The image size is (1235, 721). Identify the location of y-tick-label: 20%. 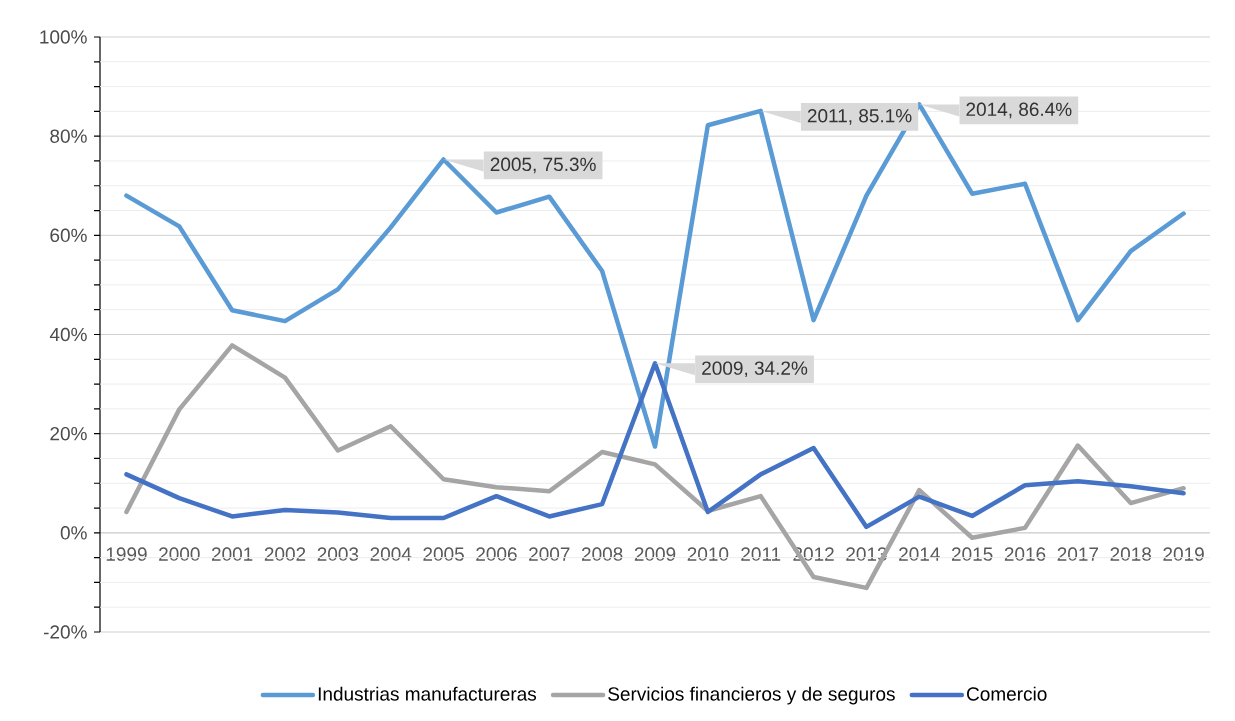
(68, 433).